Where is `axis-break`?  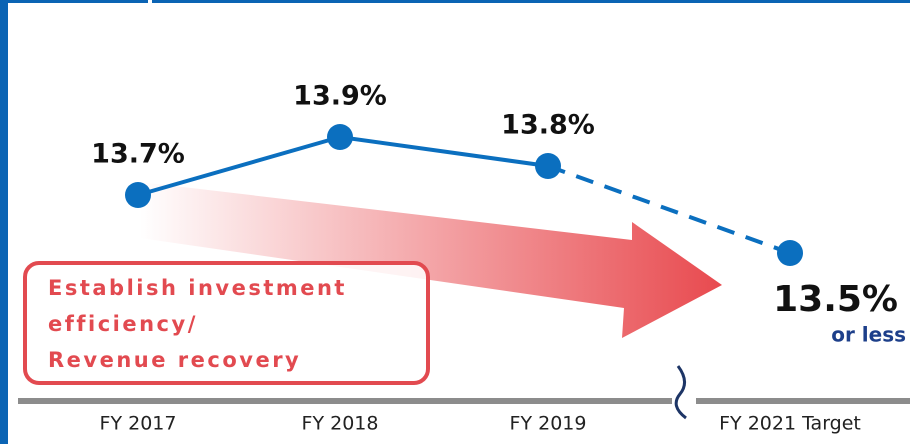 axis-break is located at coordinates (680, 392).